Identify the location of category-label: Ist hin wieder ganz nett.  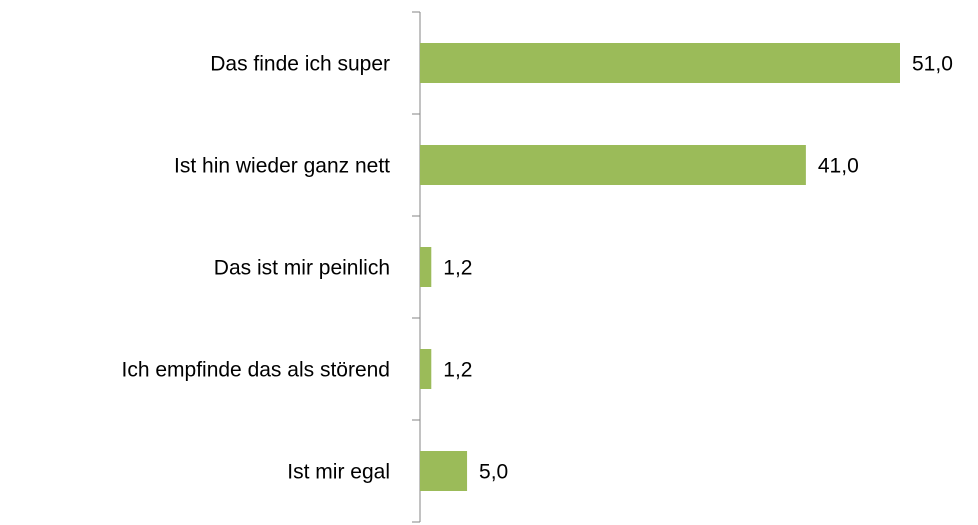
(282, 166).